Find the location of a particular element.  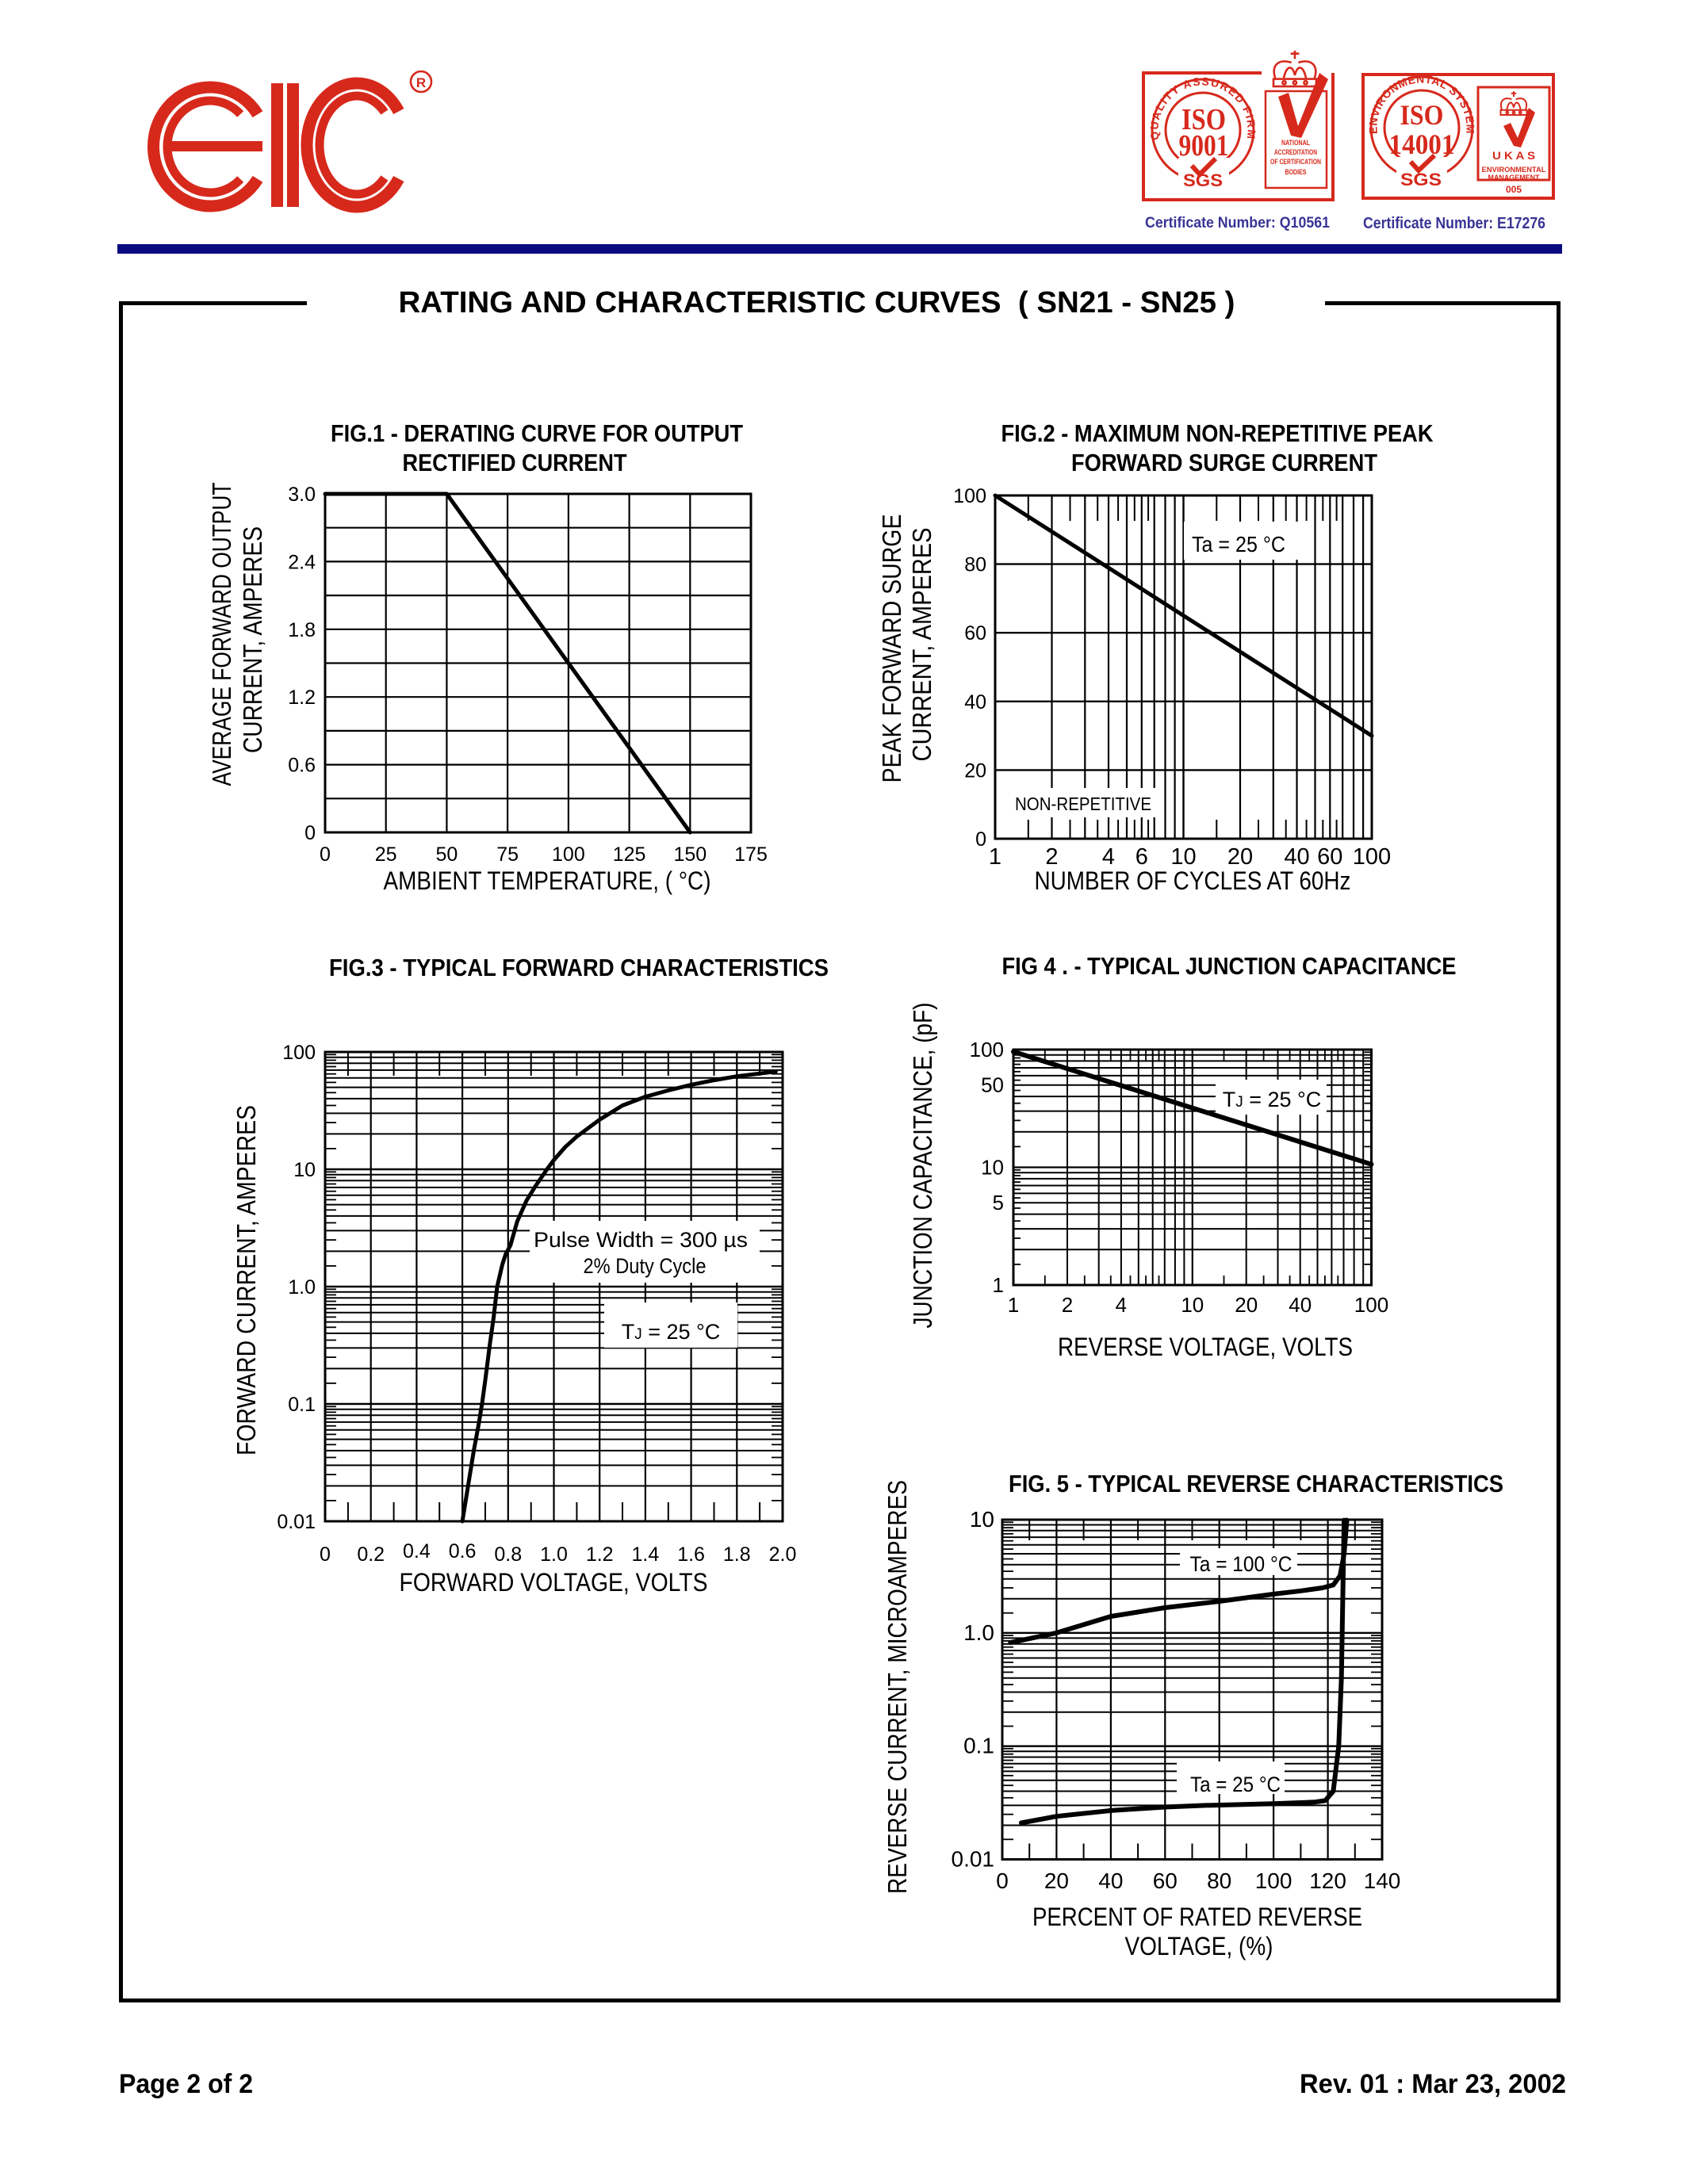

svg-text: NUMBER OF CYCLES AT 60Hz is located at coordinates (1193, 880).